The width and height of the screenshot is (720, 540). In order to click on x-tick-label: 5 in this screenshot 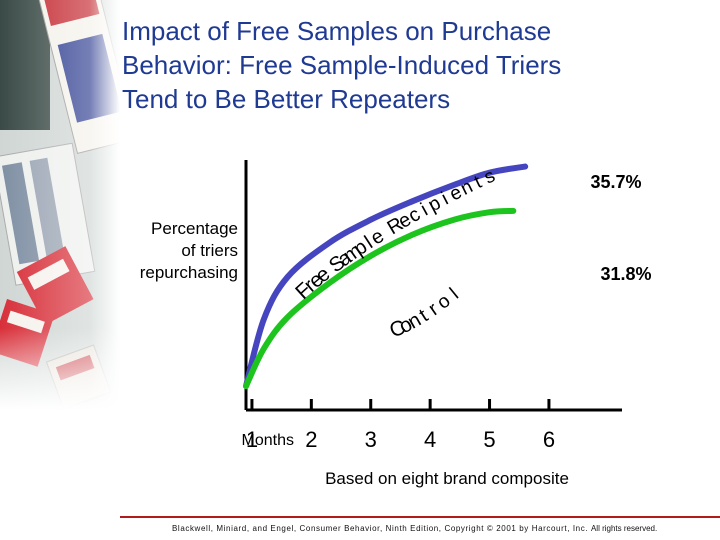, I will do `click(489, 439)`.